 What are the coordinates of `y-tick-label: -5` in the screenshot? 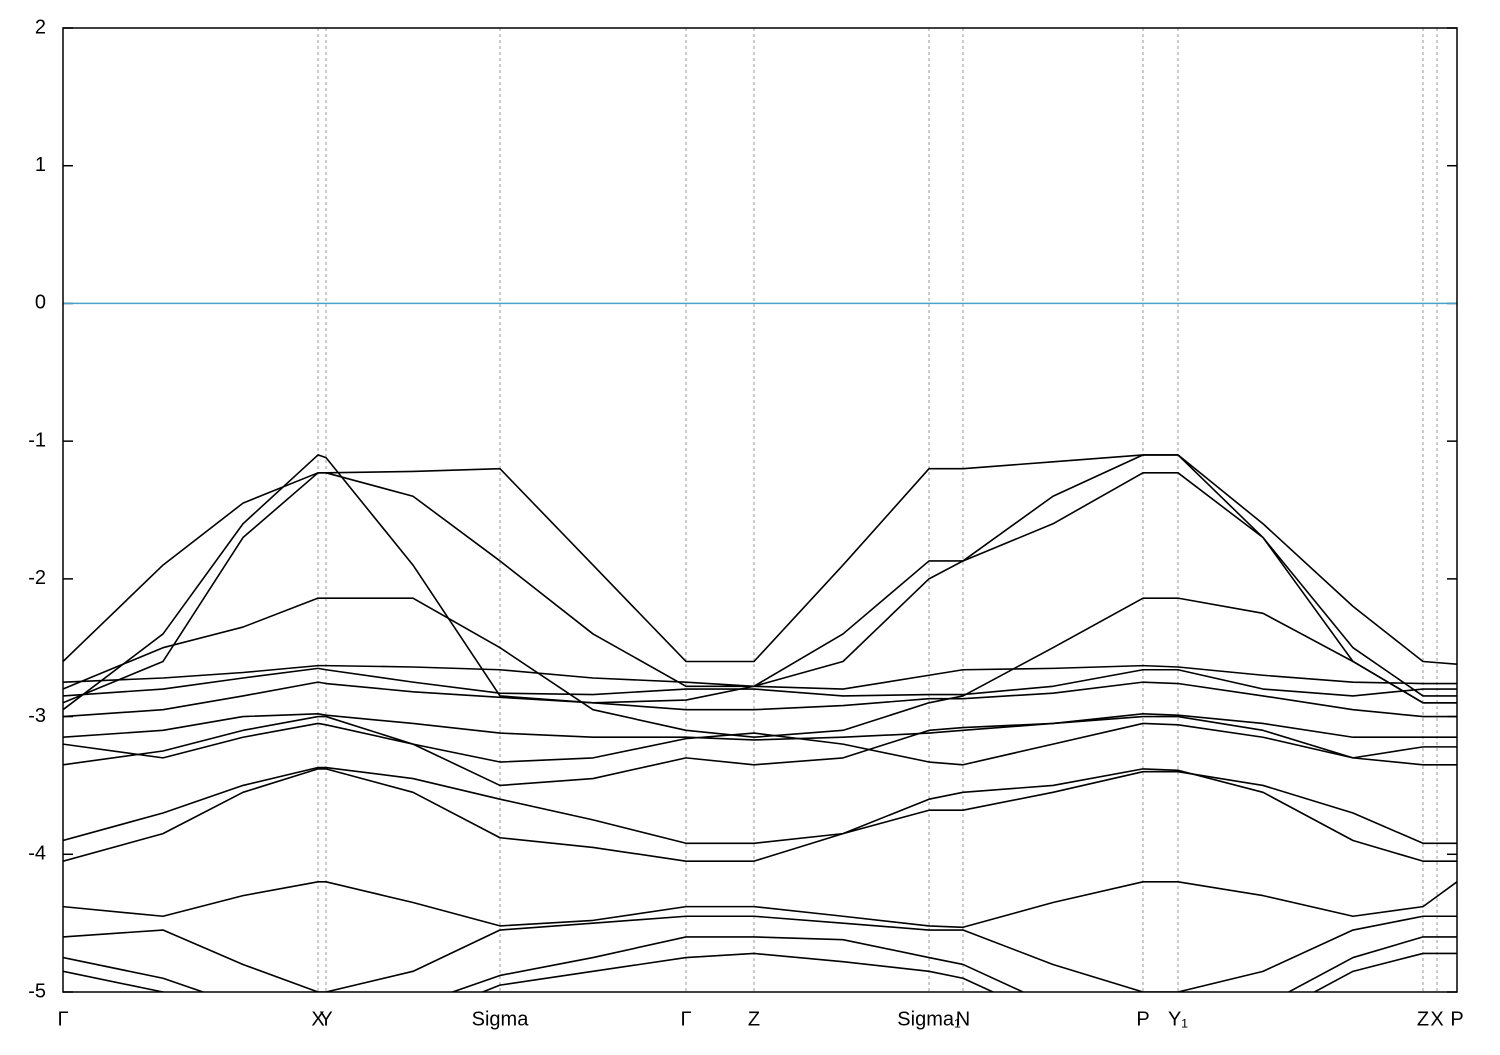 It's located at (37, 991).